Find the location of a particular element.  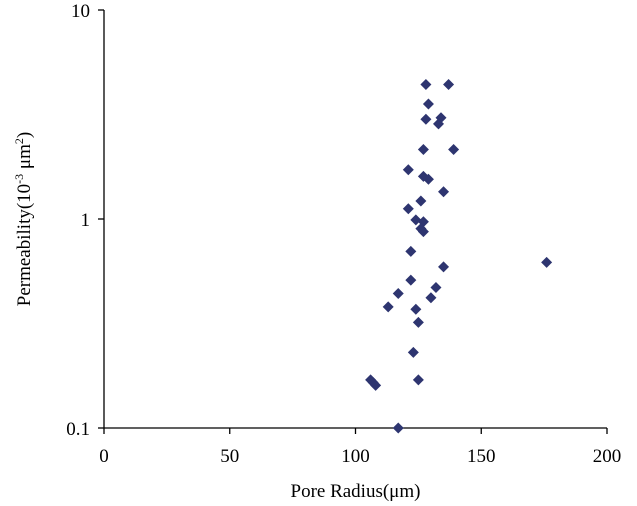

y-axis-title: Permeability(10-3 μm2) is located at coordinates (23, 219).